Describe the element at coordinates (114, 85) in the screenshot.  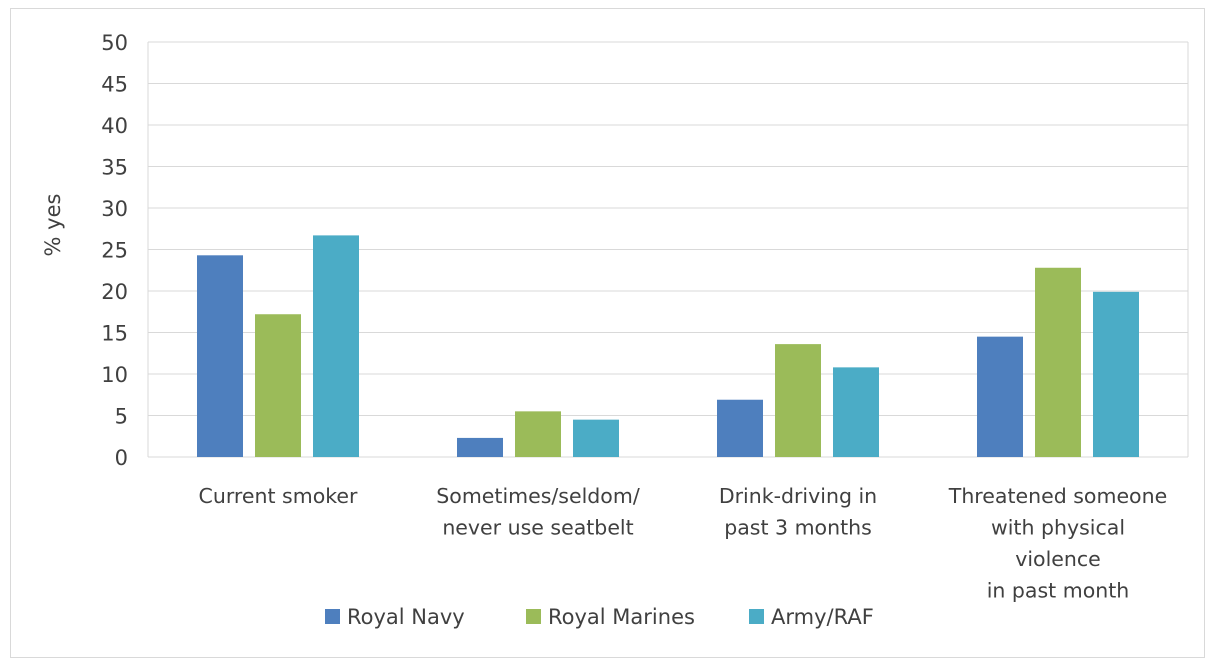
I see `y-tick-label: 45` at that location.